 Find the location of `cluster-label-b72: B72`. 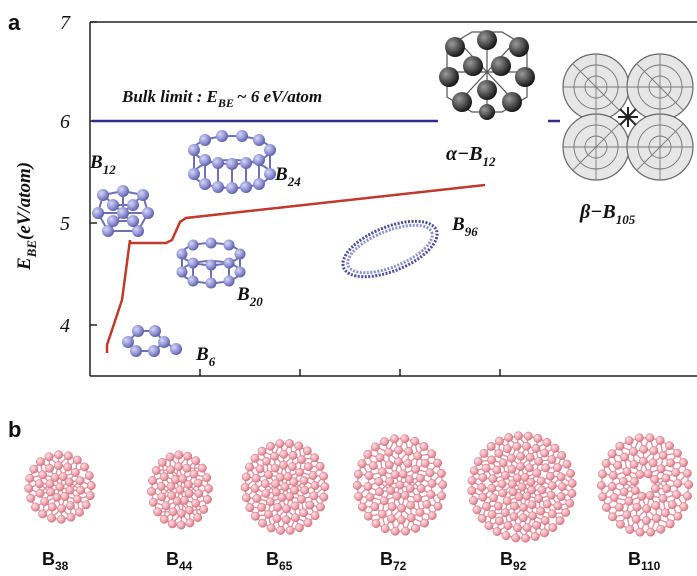

cluster-label-b72: B72 is located at coordinates (393, 561).